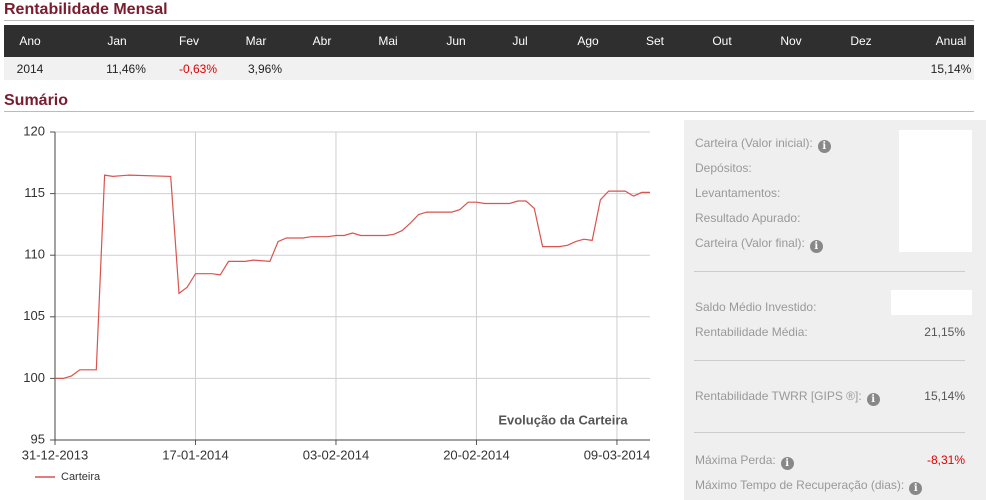 This screenshot has height=500, width=986. What do you see at coordinates (791, 41) in the screenshot?
I see `column-header: Nov` at bounding box center [791, 41].